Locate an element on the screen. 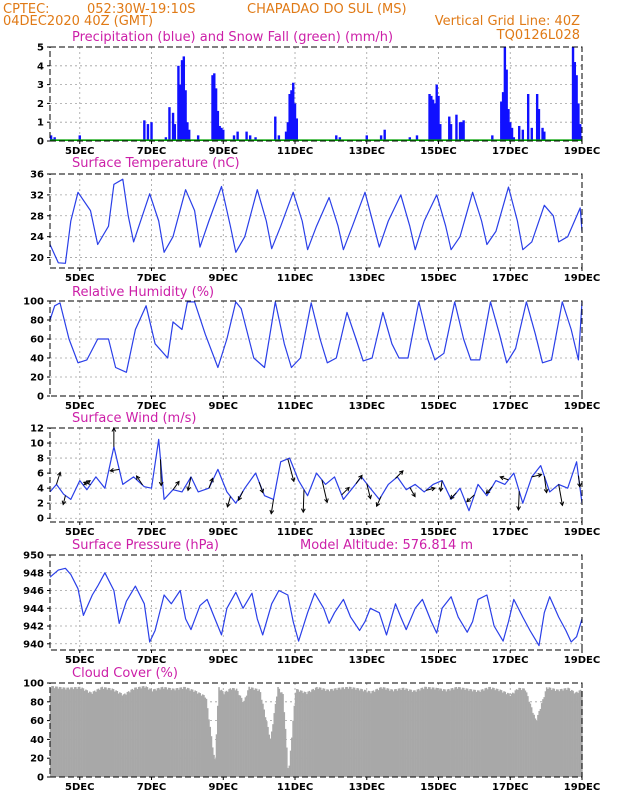 The width and height of the screenshot is (618, 800). panel-frame is located at coordinates (316, 730).